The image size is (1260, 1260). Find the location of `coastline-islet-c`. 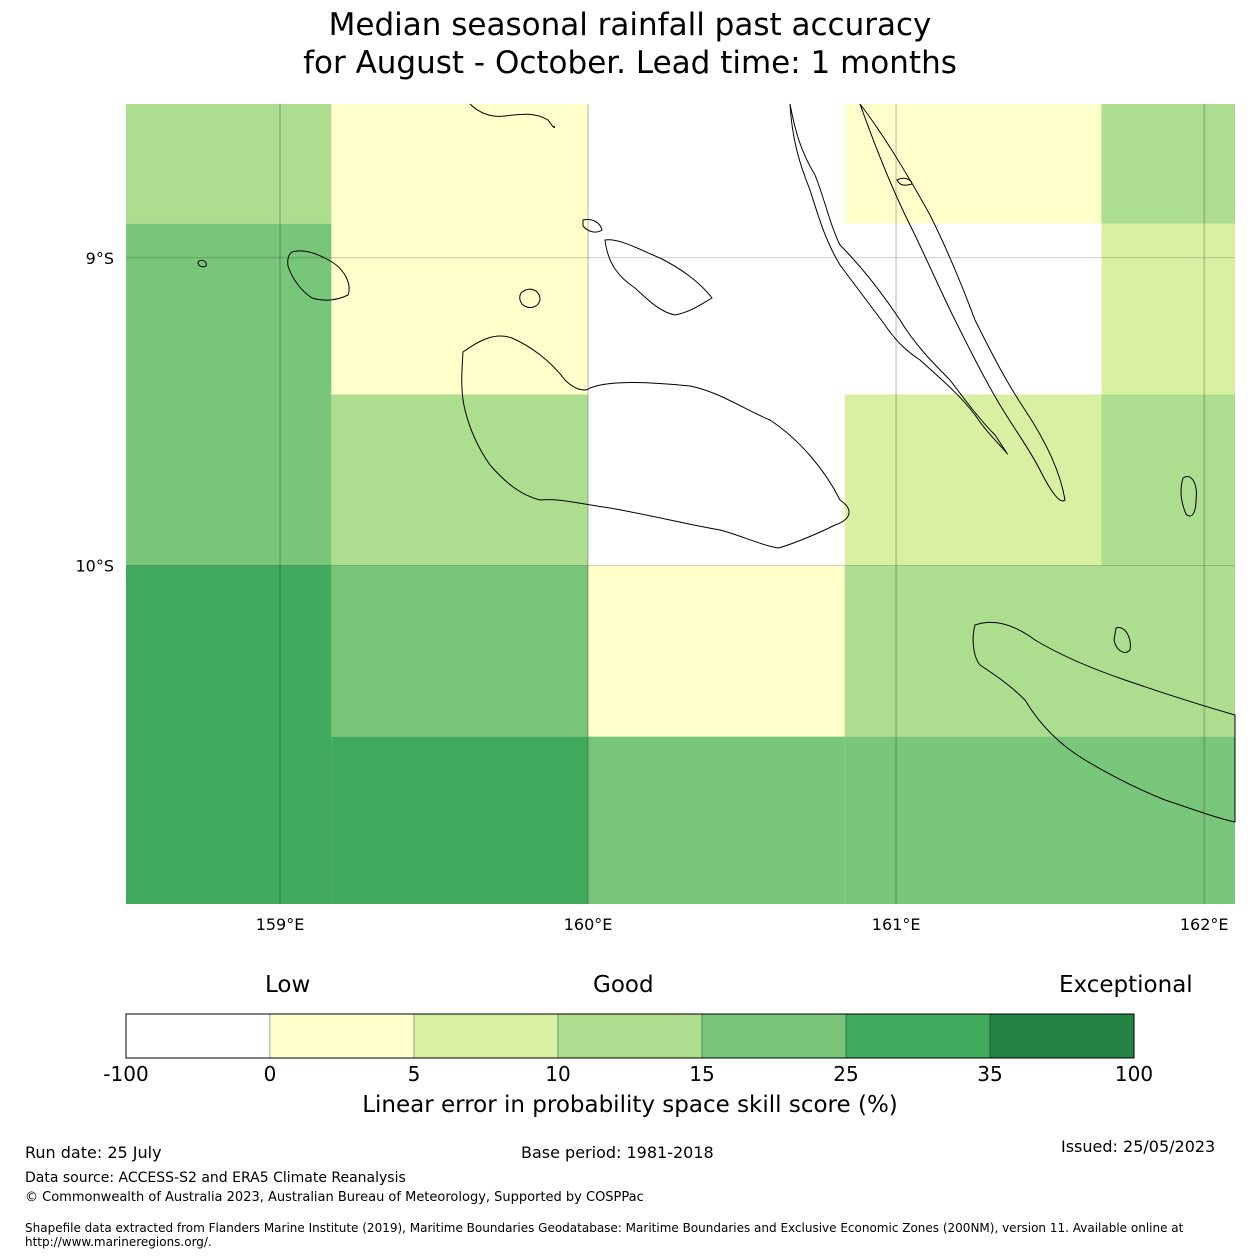

coastline-islet-c is located at coordinates (1122, 640).